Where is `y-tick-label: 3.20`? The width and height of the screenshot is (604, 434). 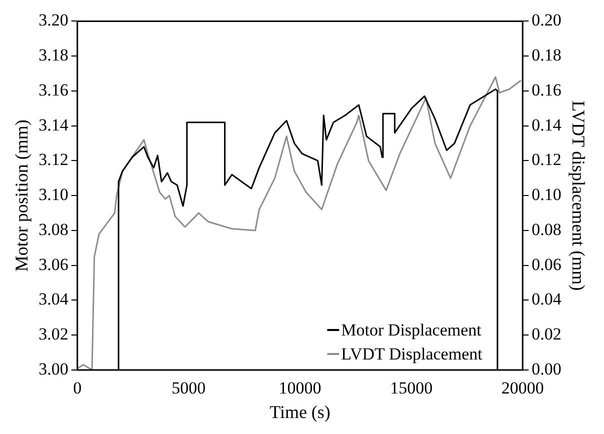 y-tick-label: 3.20 is located at coordinates (53, 20).